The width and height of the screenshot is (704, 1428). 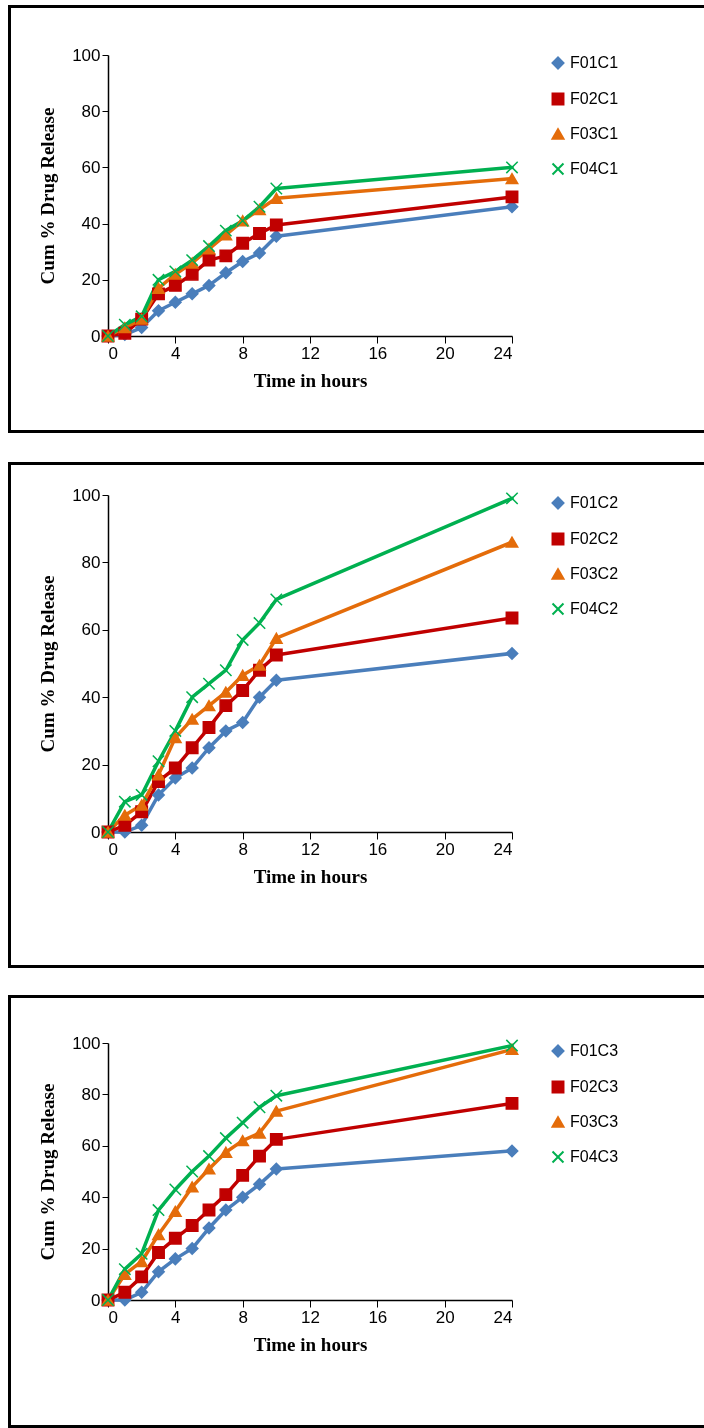 I want to click on legend-label: F01C1, so click(x=594, y=62).